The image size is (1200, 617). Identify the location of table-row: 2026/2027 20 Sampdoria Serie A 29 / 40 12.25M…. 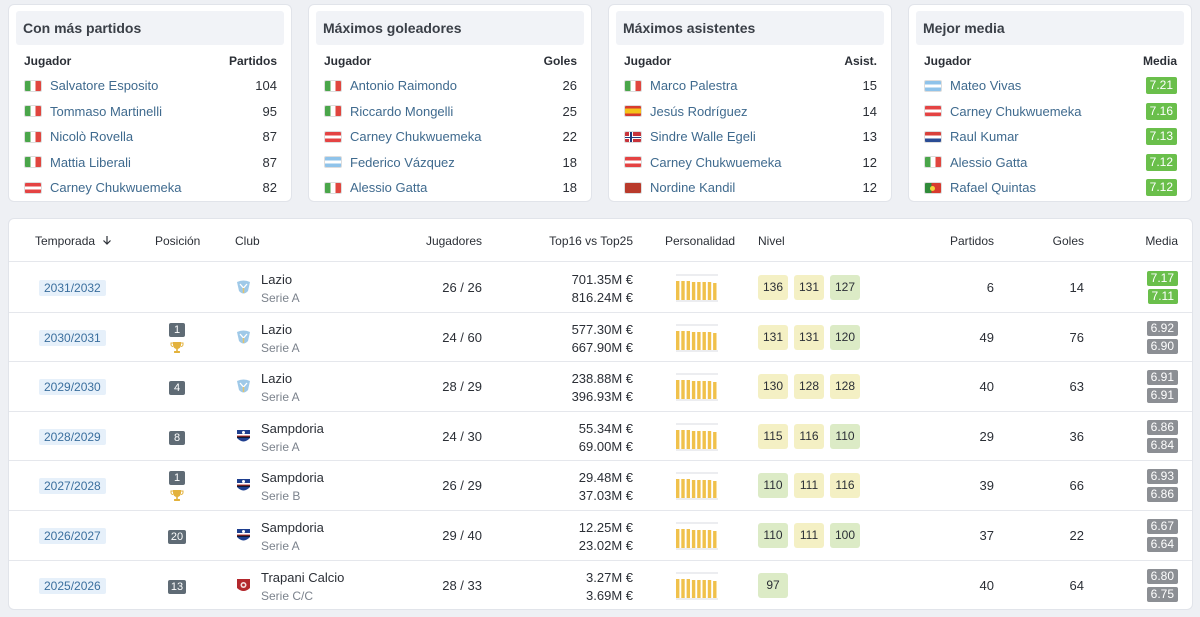
(600, 536).